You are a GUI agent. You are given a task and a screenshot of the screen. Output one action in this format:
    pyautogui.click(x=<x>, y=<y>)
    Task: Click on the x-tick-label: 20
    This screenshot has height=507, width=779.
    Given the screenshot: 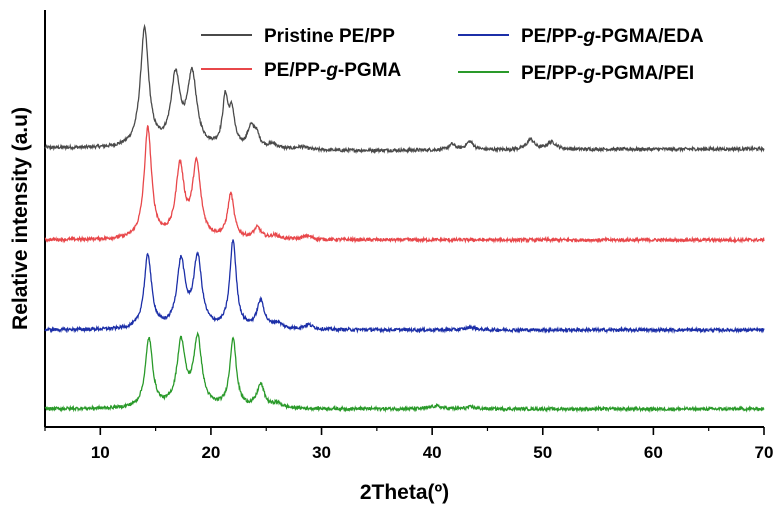 What is the action you would take?
    pyautogui.click(x=210, y=452)
    